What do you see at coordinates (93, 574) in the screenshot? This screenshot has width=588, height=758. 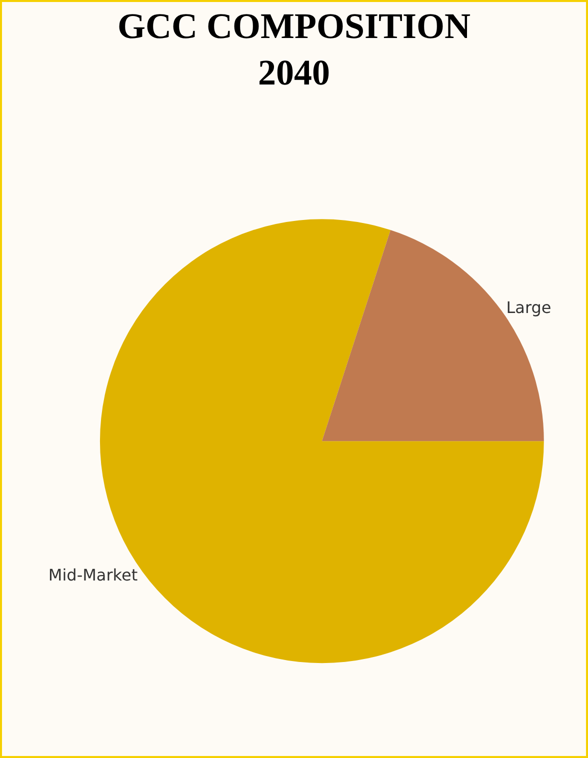 I see `slice-label: Mid-Market` at bounding box center [93, 574].